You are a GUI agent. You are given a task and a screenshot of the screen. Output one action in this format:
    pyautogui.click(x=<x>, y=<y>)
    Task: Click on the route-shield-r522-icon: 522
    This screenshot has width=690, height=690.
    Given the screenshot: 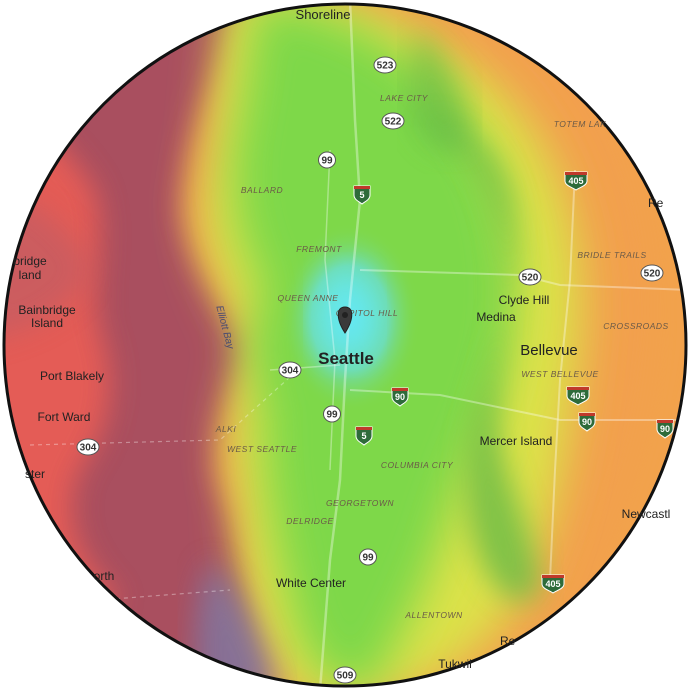 What is the action you would take?
    pyautogui.click(x=393, y=121)
    